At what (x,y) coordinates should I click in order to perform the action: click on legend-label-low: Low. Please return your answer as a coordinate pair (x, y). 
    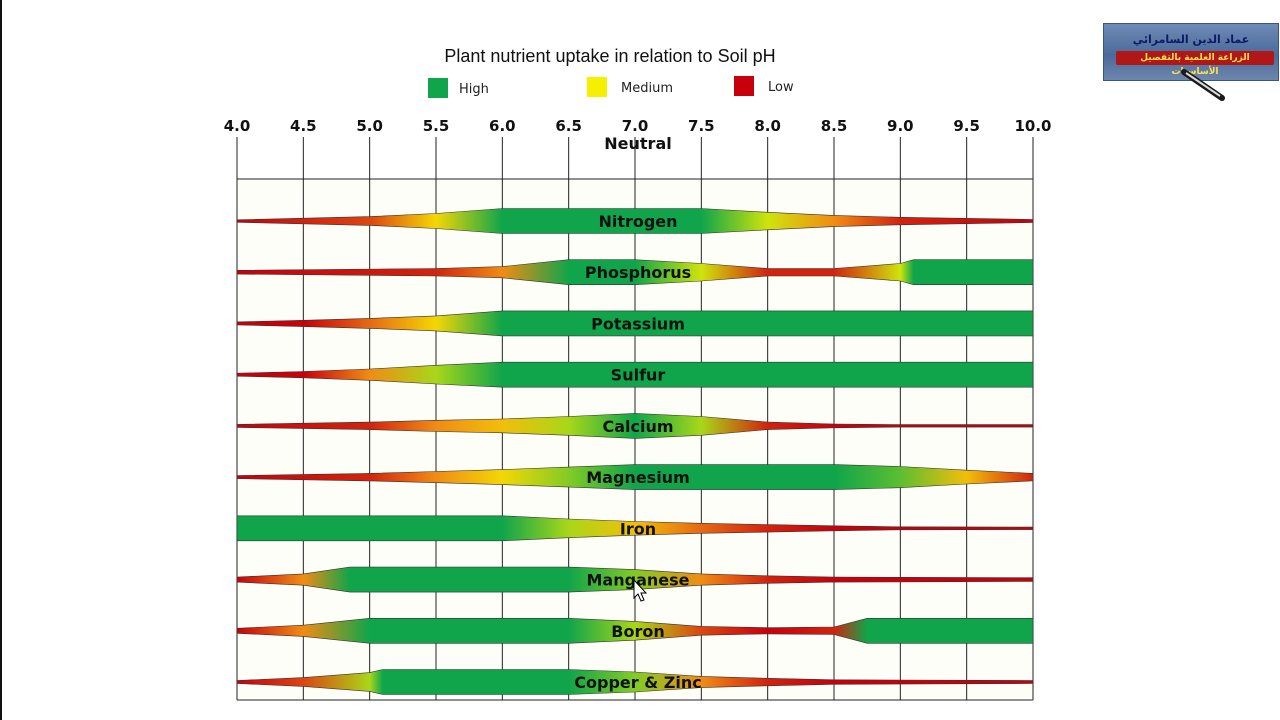
    Looking at the image, I should click on (781, 87).